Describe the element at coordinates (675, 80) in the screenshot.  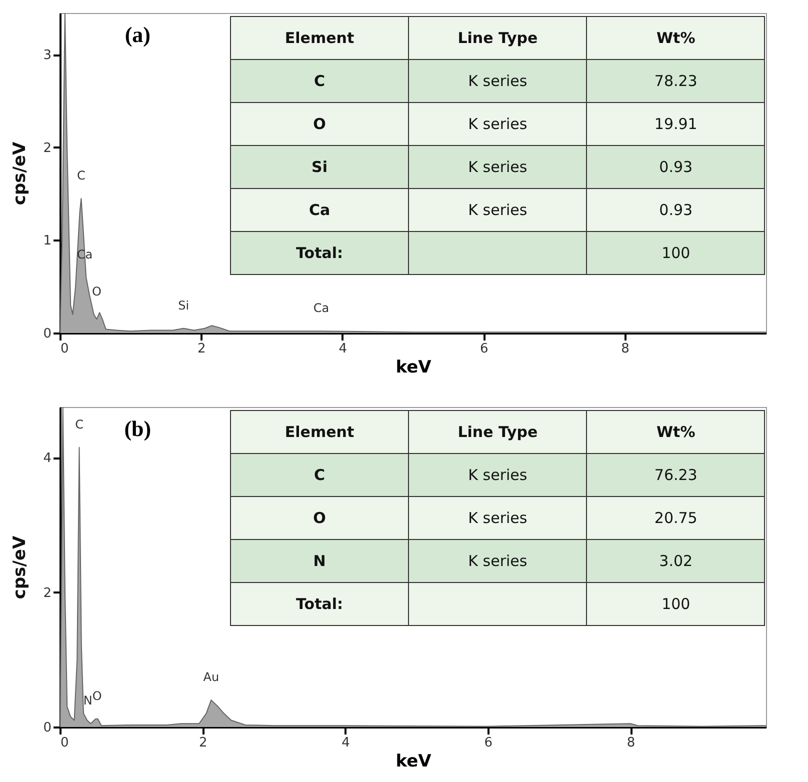
I see `annotation: 78.23` at that location.